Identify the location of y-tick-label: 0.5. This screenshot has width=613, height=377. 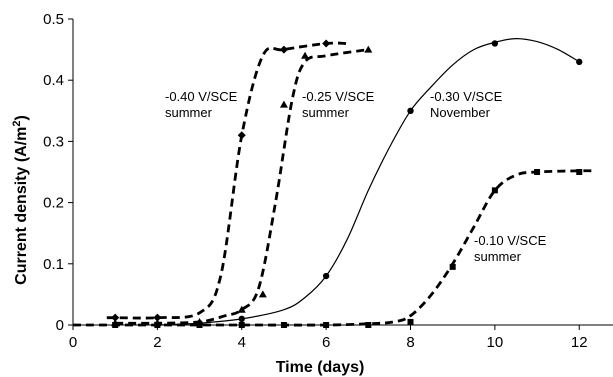
(53, 19).